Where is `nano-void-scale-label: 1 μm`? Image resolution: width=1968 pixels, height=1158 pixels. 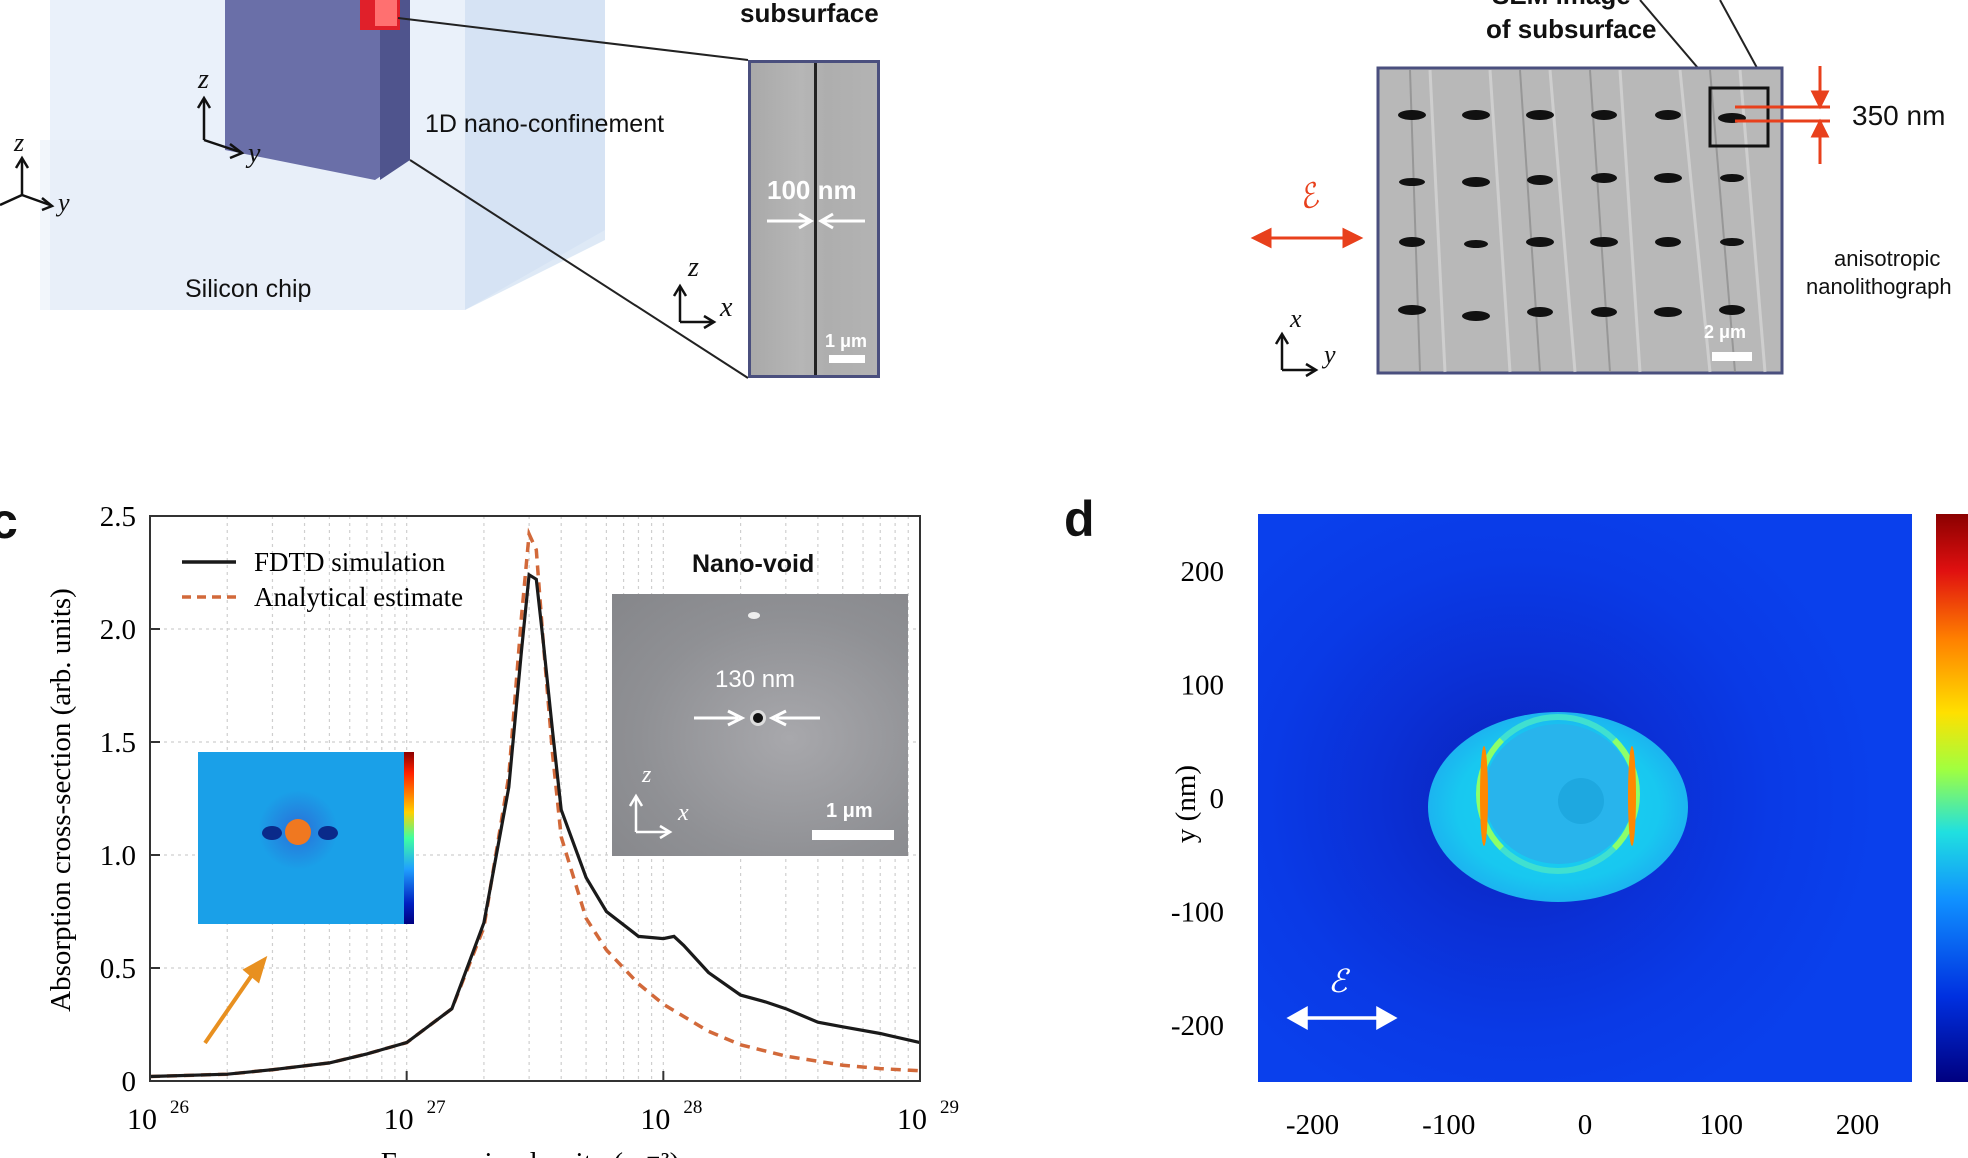
nano-void-scale-label: 1 μm is located at coordinates (849, 811).